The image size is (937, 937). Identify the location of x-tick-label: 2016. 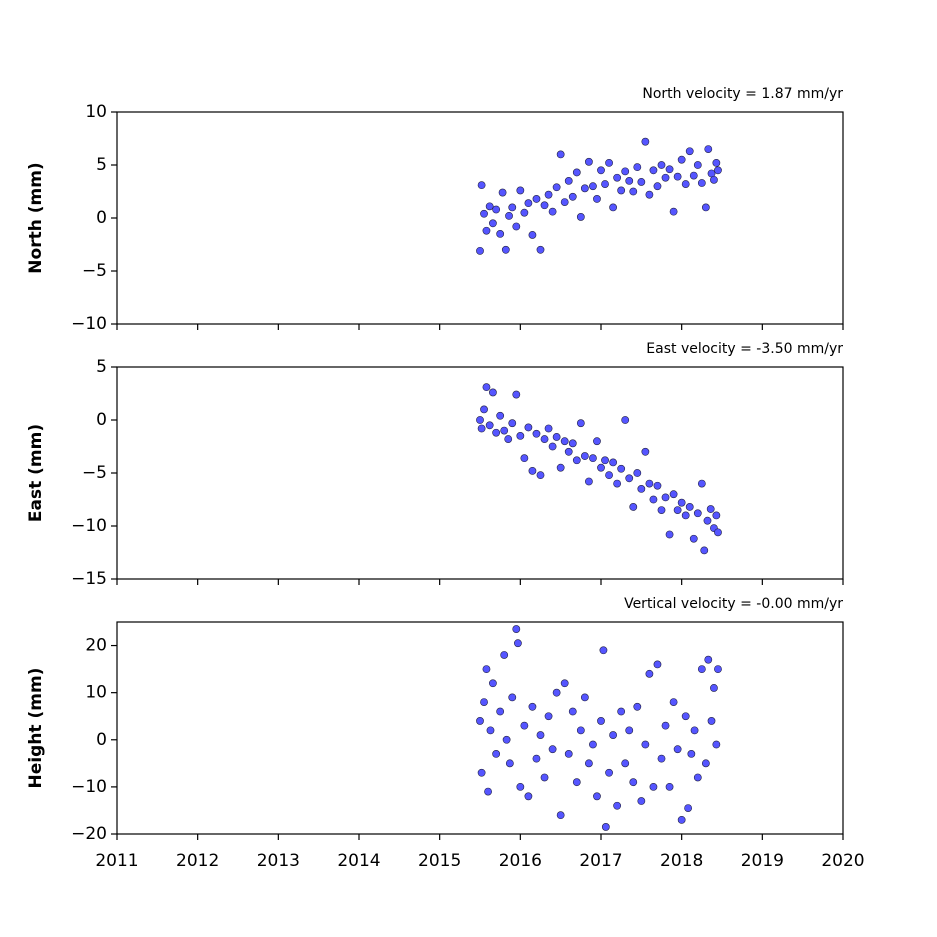
(520, 861).